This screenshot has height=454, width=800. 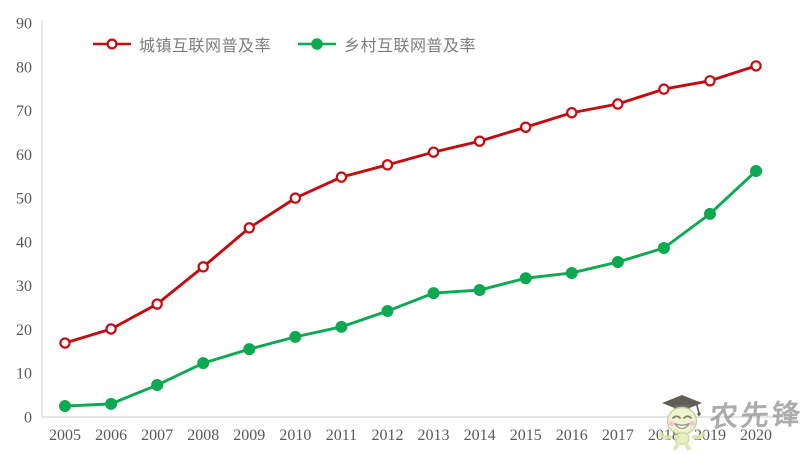 I want to click on x-axis-tick-label: 2008, so click(x=203, y=435).